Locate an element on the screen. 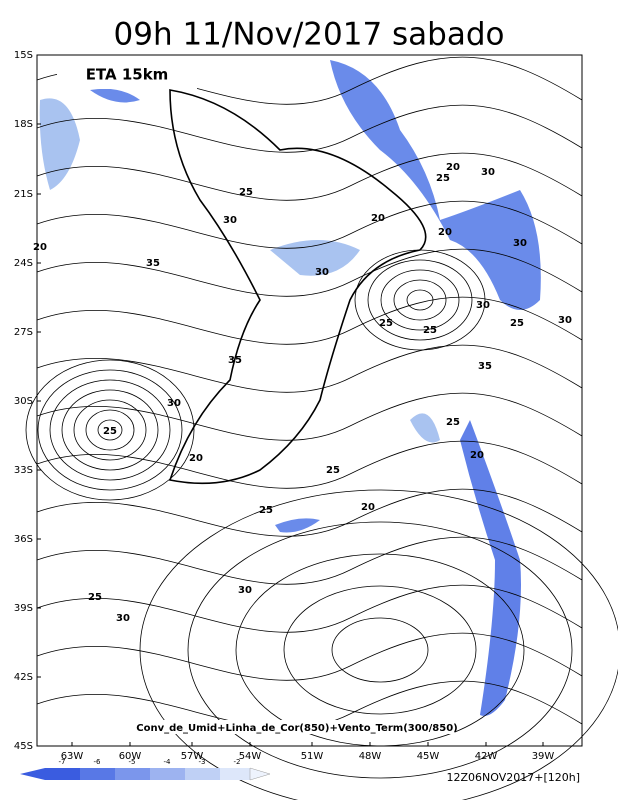 This screenshot has width=618, height=804. lat-label: 24S is located at coordinates (23, 263).